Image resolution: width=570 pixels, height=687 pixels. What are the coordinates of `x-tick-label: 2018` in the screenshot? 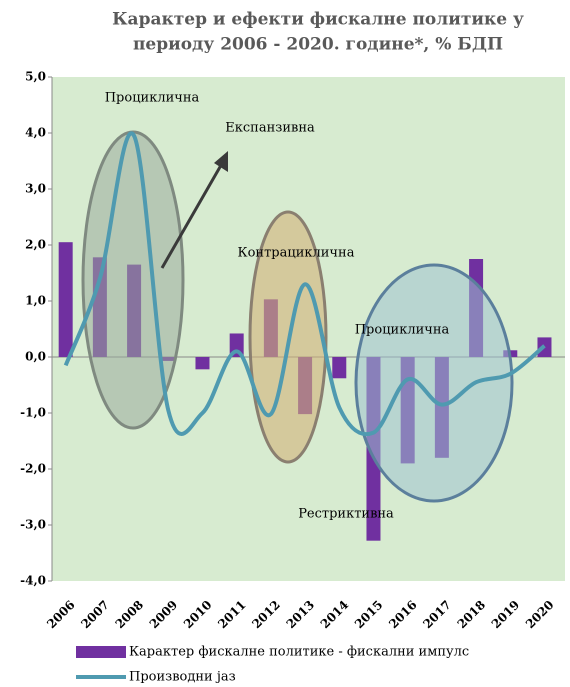 It's located at (472, 615).